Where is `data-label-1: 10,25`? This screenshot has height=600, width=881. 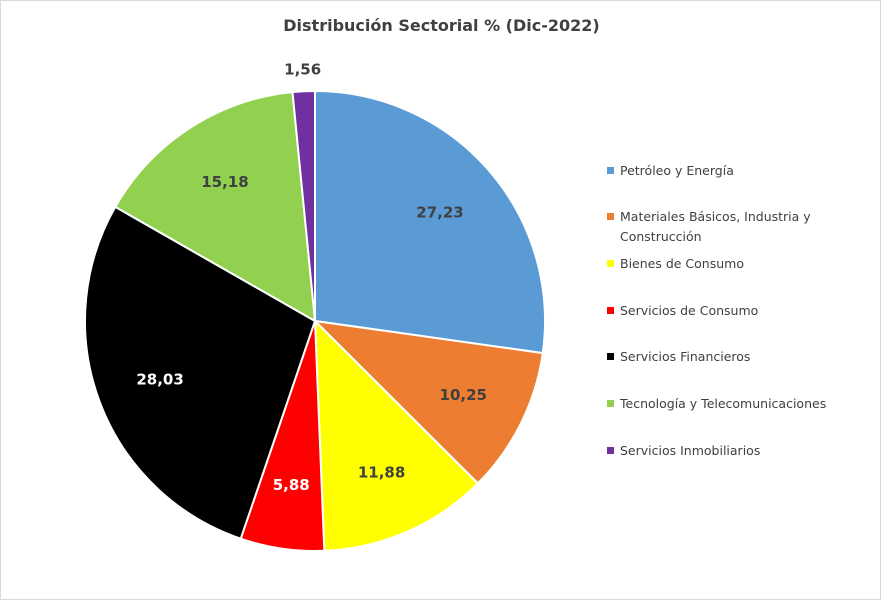
data-label-1: 10,25 is located at coordinates (463, 395).